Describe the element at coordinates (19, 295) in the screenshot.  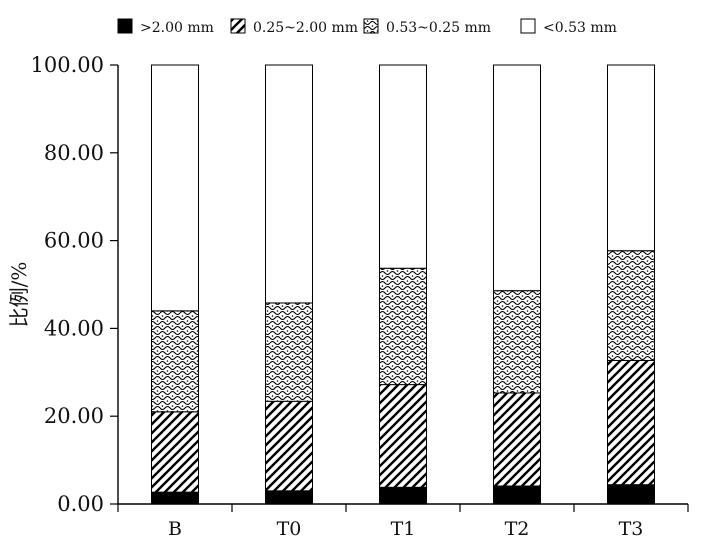
I see `y-axis-label: 比例/%` at that location.